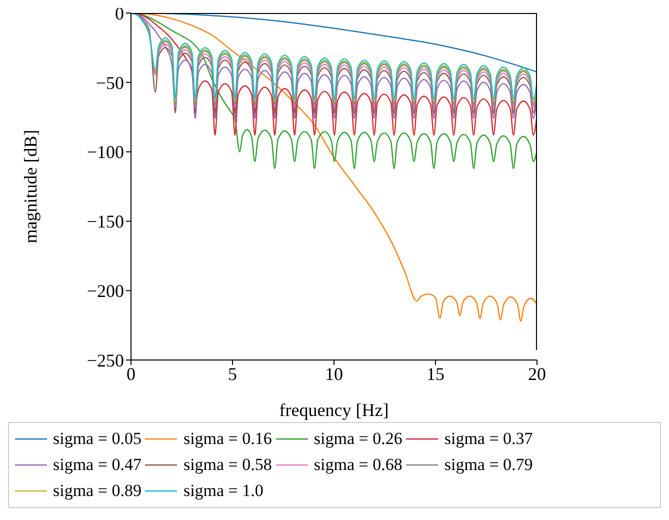  I want to click on y-tick-label: −150, so click(105, 222).